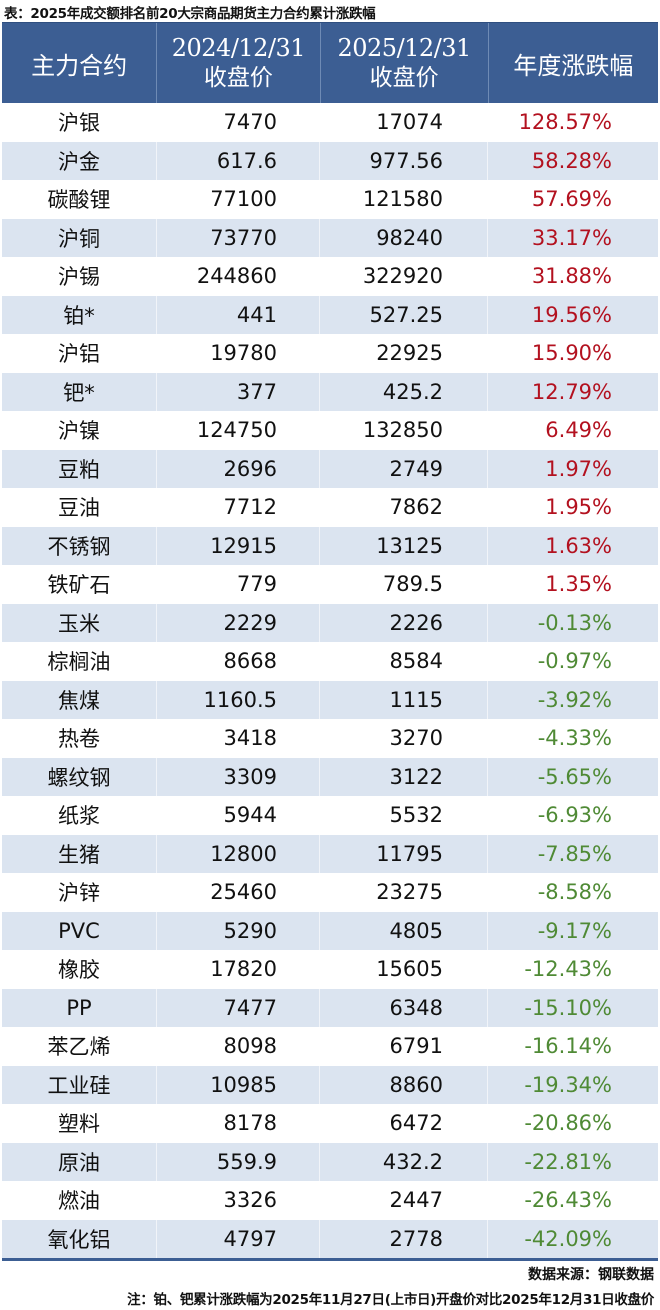 The width and height of the screenshot is (660, 1310). I want to click on header-contract-label: 主力合约, so click(79, 65).